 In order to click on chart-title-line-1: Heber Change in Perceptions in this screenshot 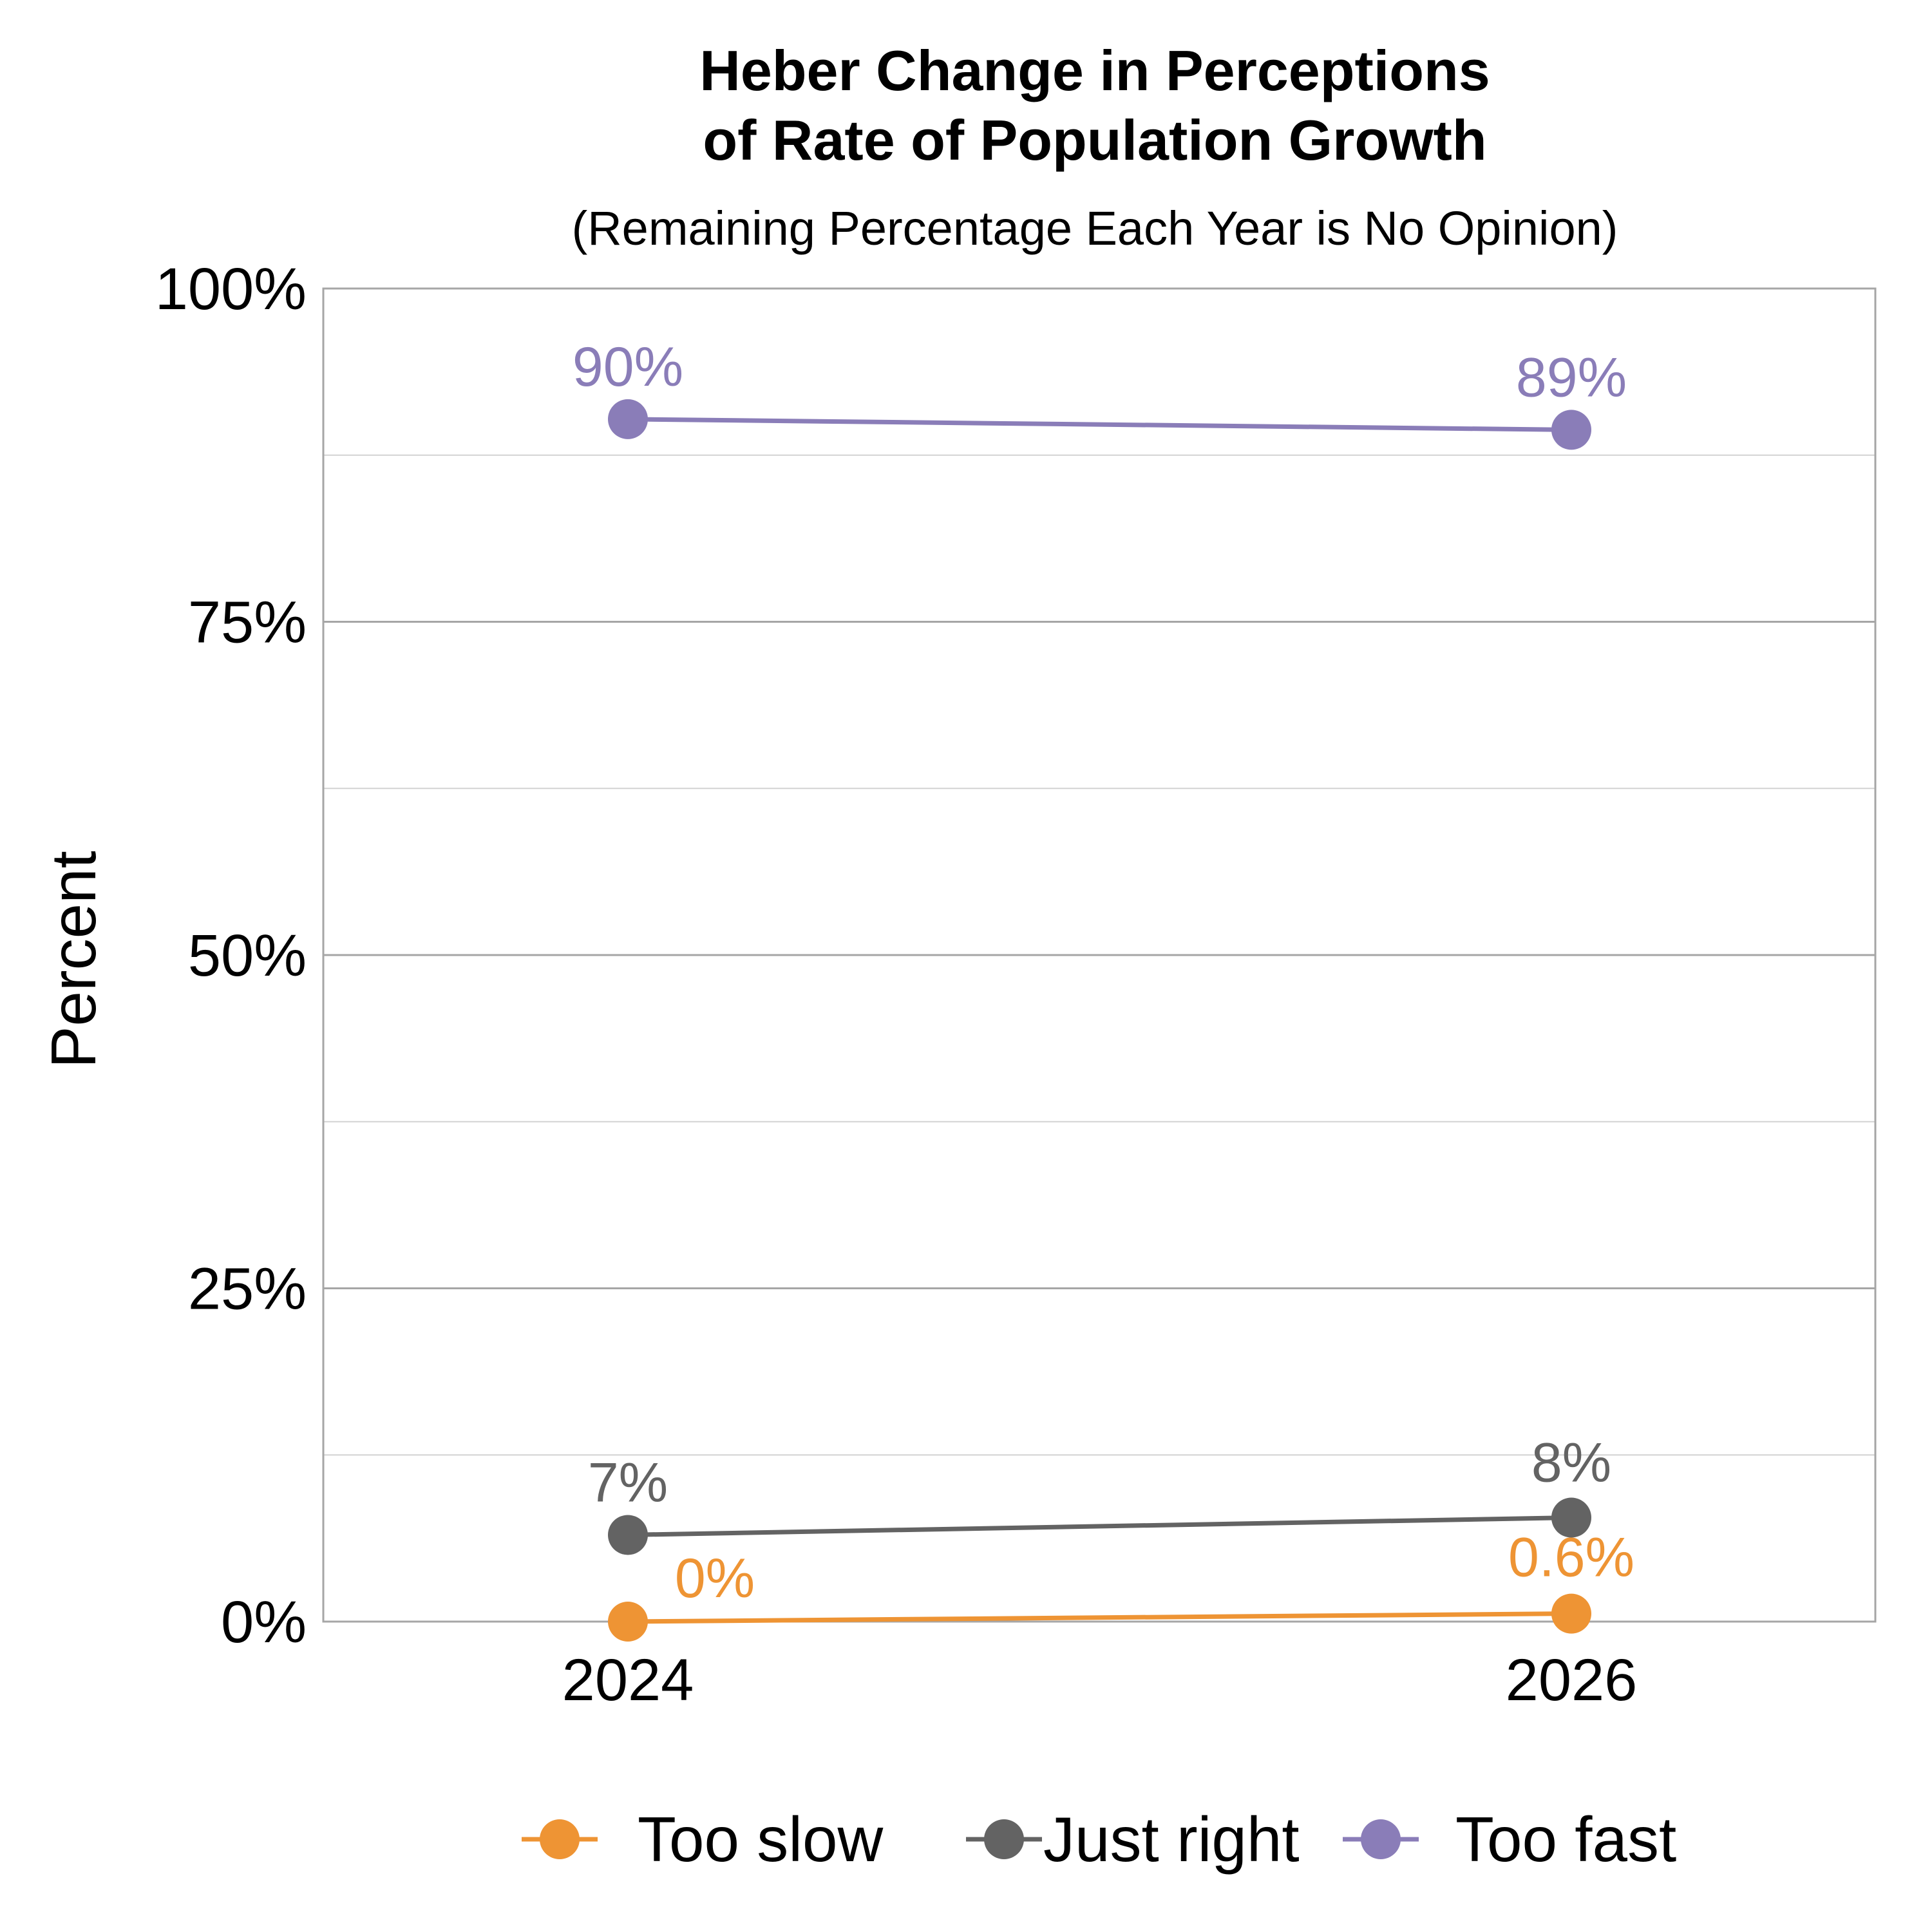, I will do `click(1094, 70)`.